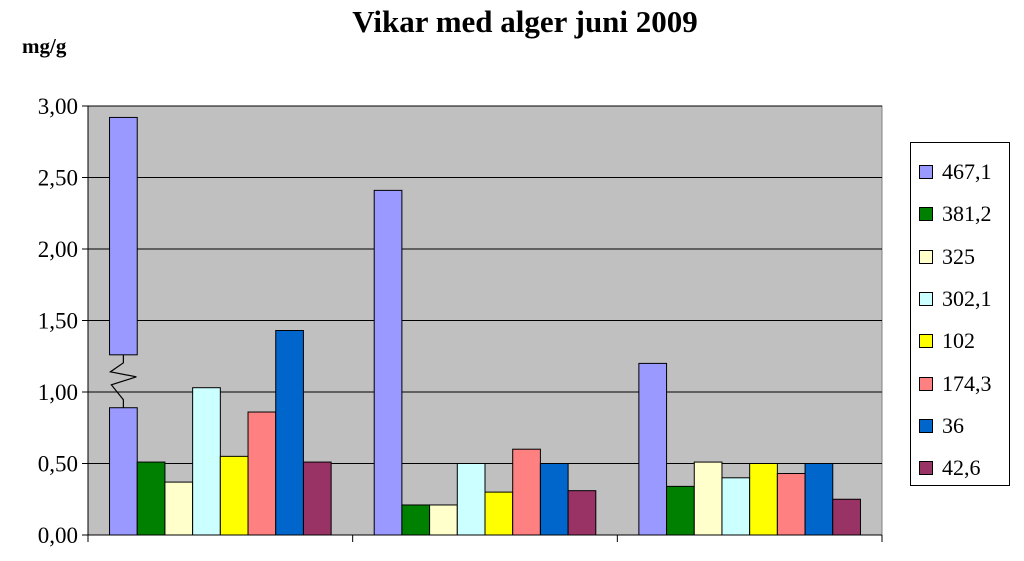  What do you see at coordinates (58, 321) in the screenshot?
I see `y-tick-label: 1,50` at bounding box center [58, 321].